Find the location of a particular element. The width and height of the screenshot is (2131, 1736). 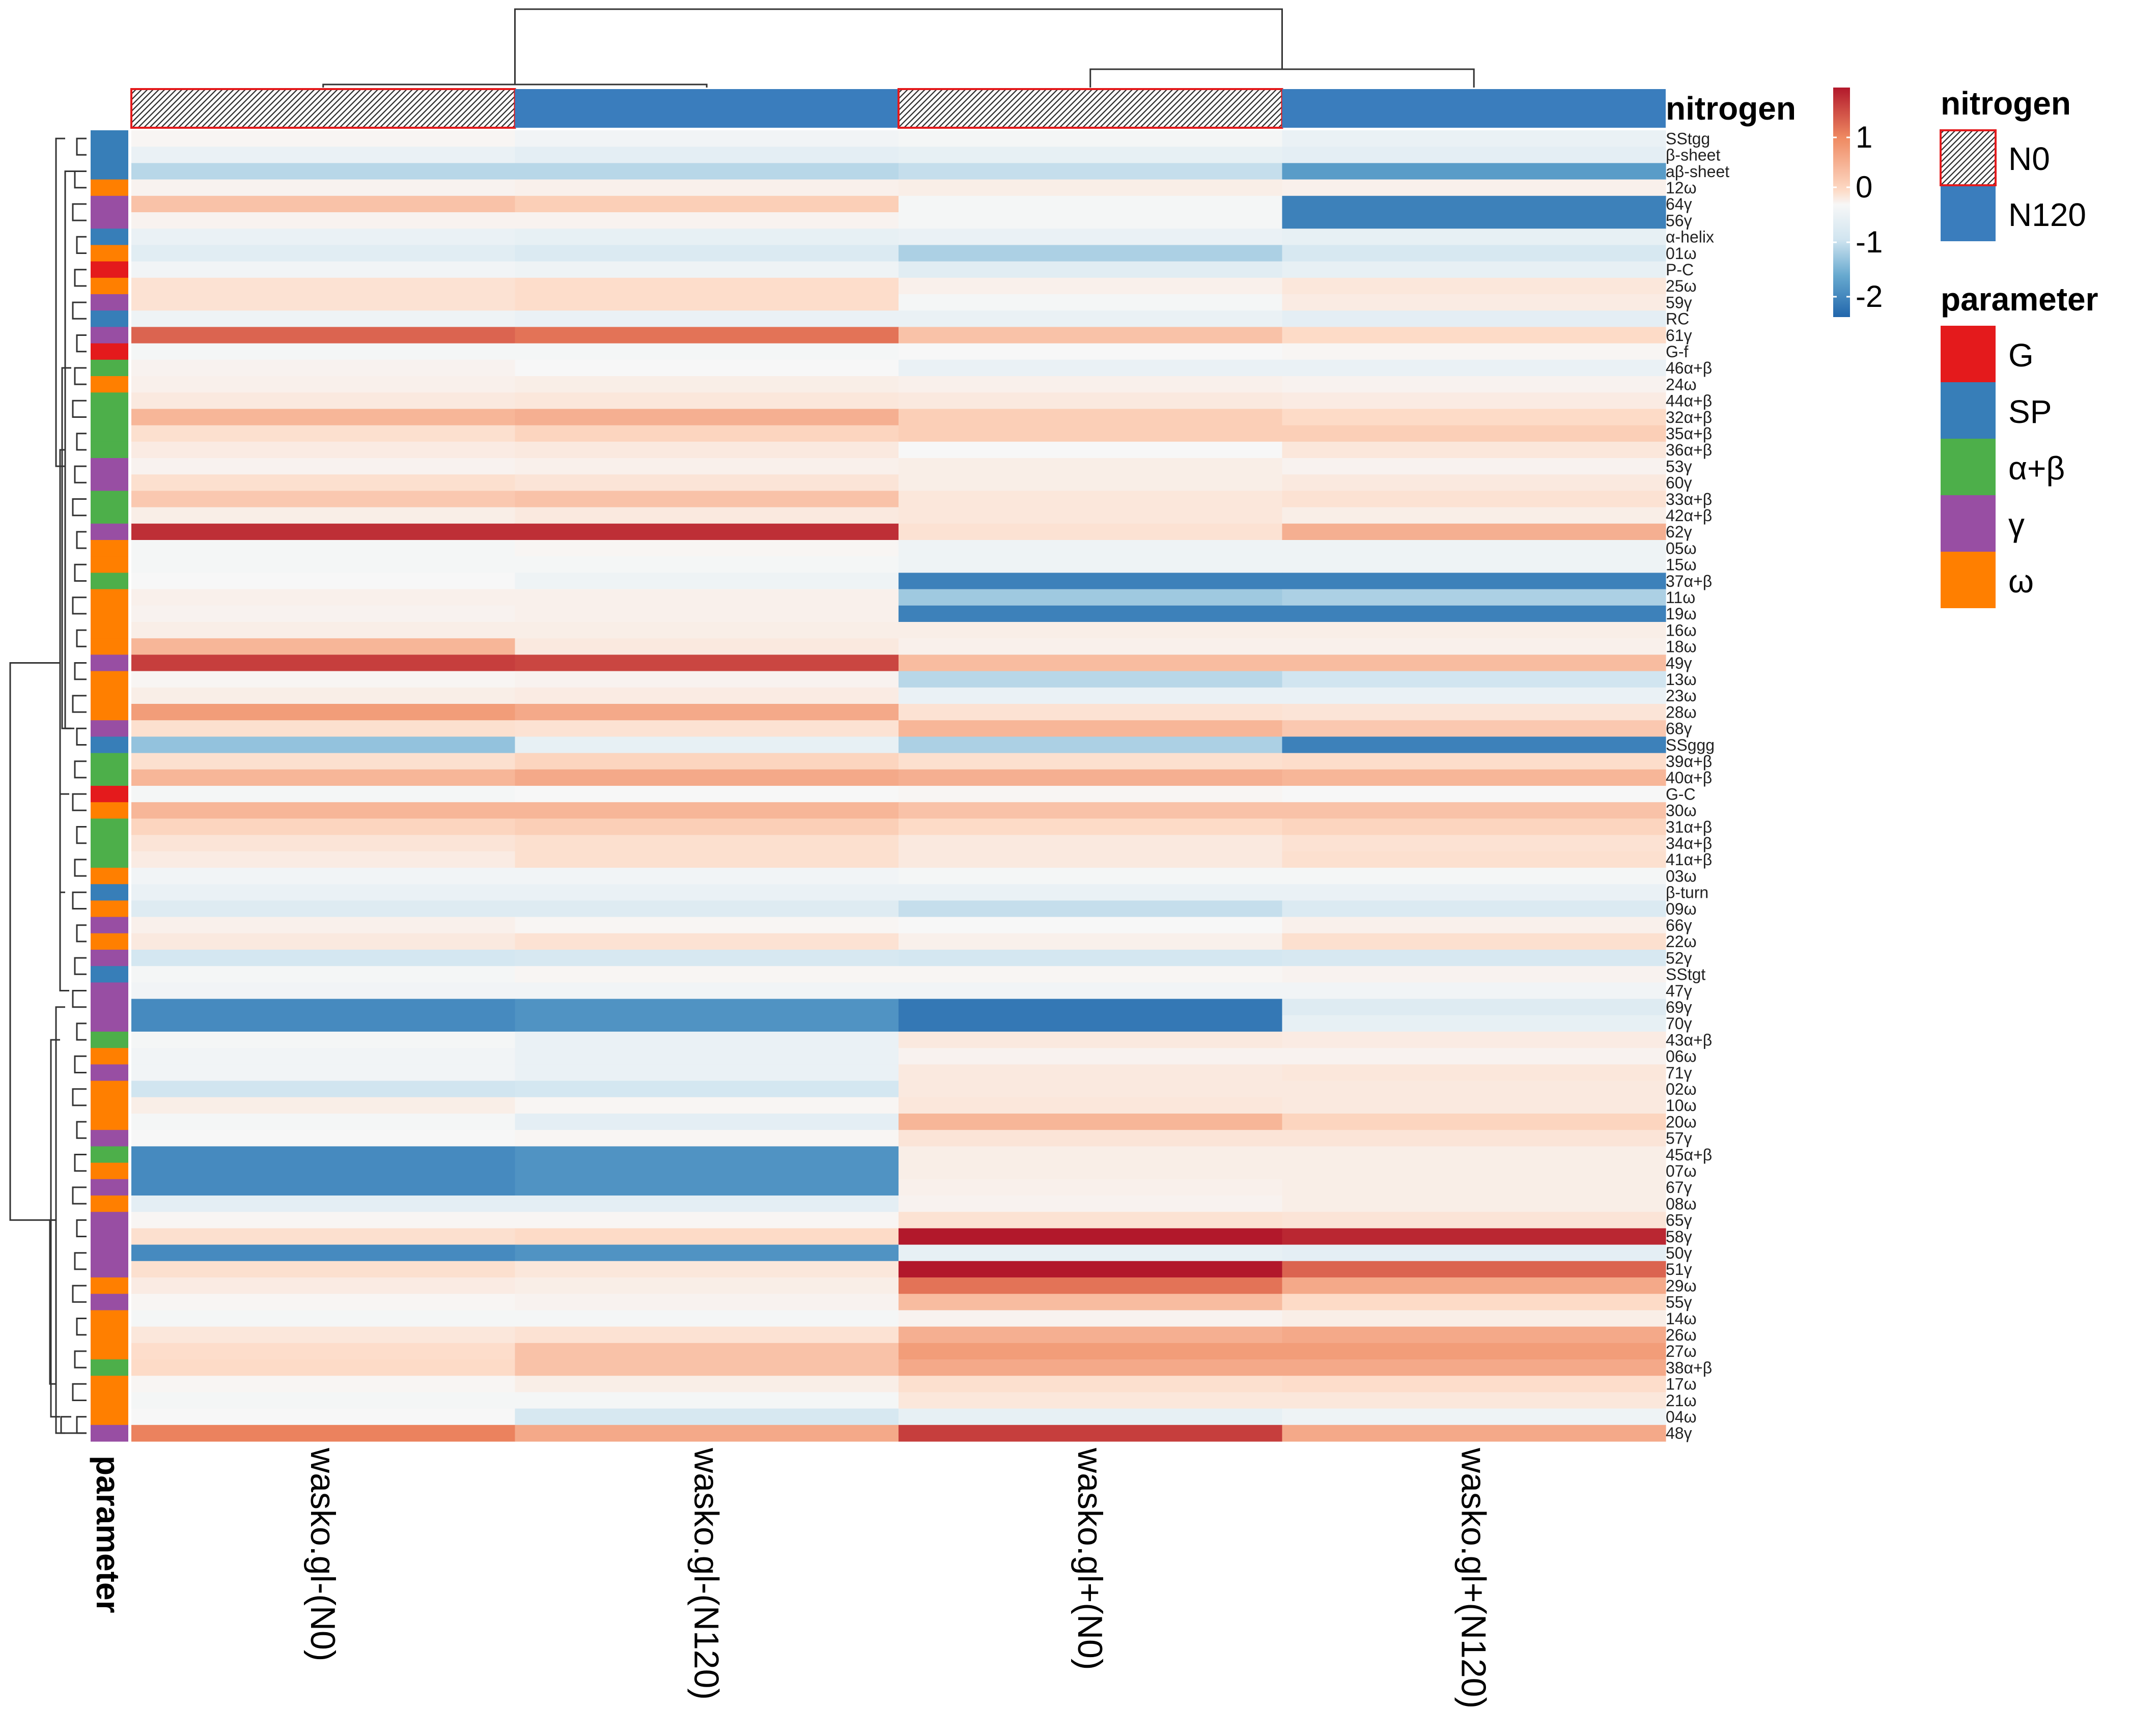

row-label: 27ω is located at coordinates (1681, 1351).